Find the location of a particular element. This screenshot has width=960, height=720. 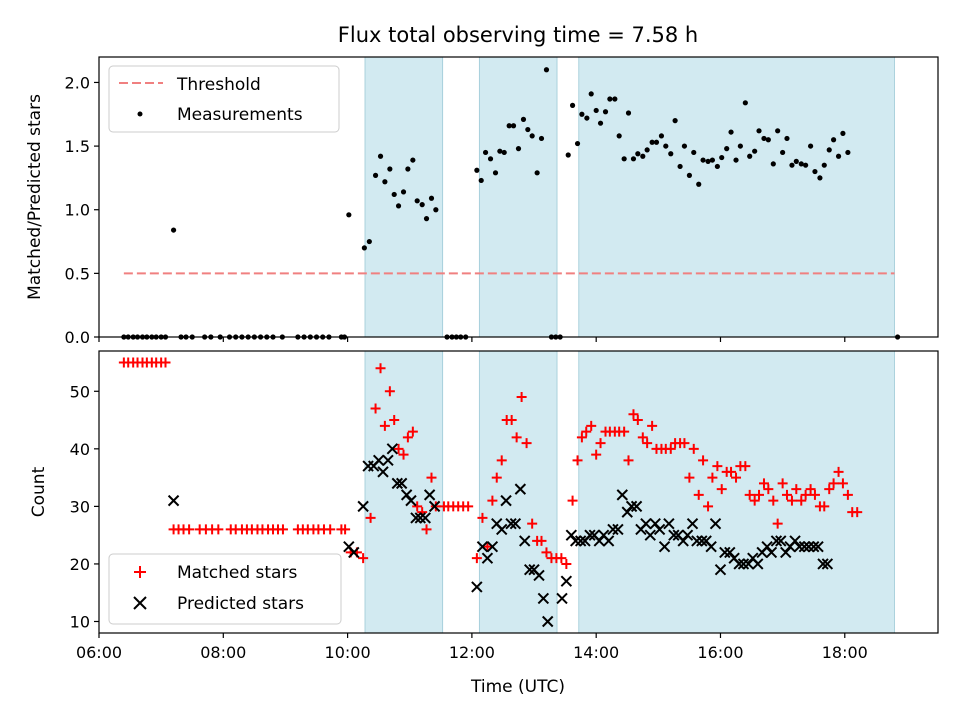

x-tick-label: 14:00 is located at coordinates (596, 652).